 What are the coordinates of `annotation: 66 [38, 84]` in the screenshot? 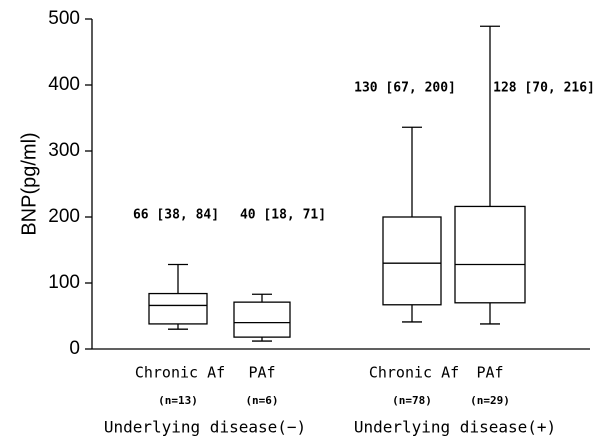 It's located at (176, 215).